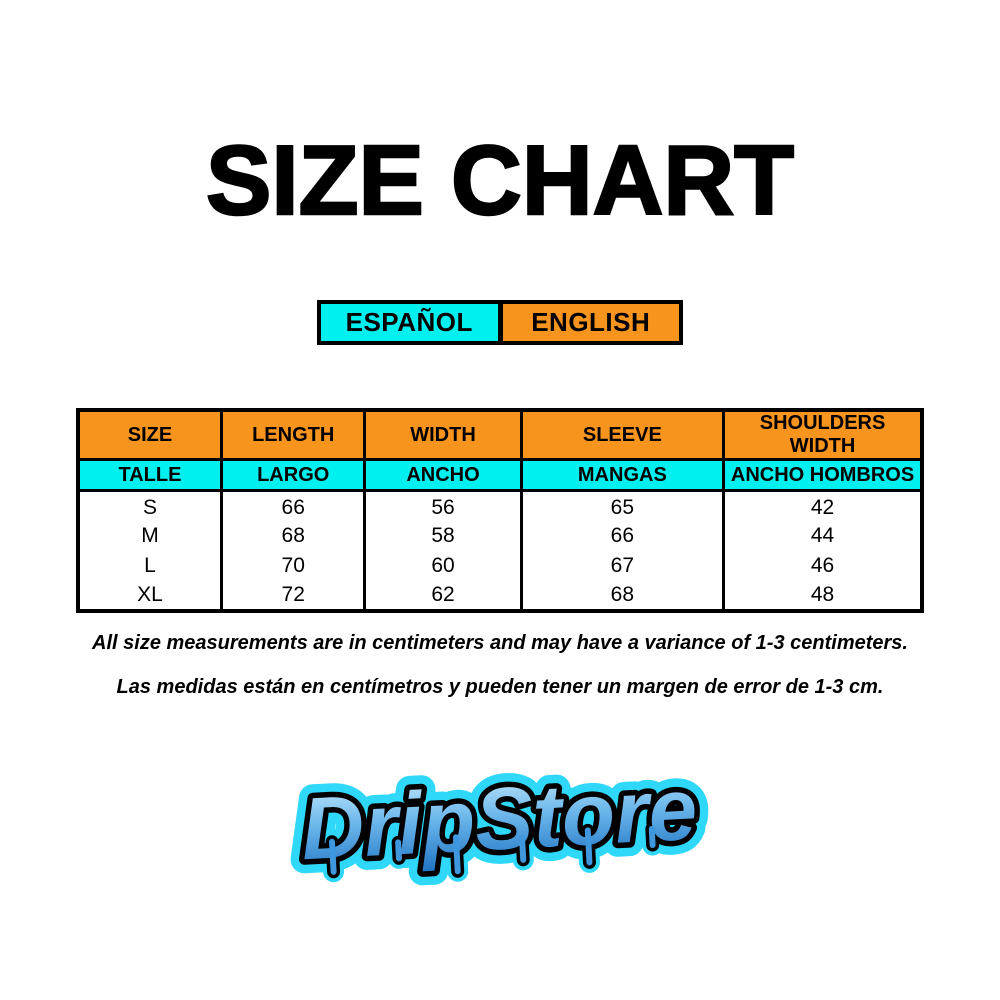 Image resolution: width=1000 pixels, height=1000 pixels. What do you see at coordinates (622, 535) in the screenshot?
I see `cell-sleeve: 66` at bounding box center [622, 535].